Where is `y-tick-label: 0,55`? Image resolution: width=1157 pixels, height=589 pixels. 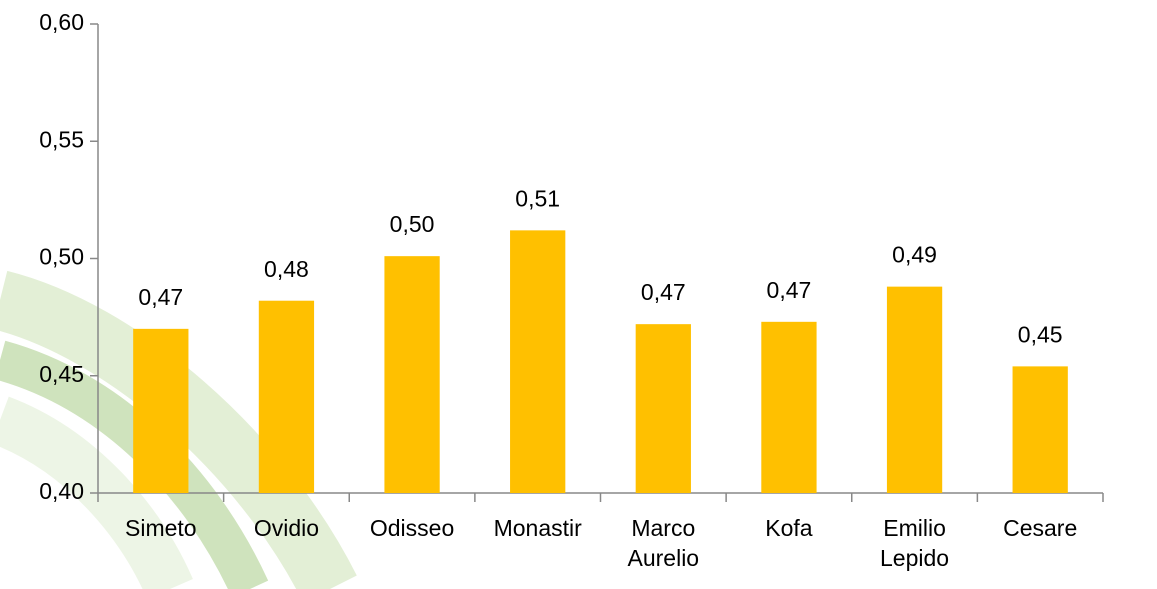
y-tick-label: 0,55 is located at coordinates (61, 139).